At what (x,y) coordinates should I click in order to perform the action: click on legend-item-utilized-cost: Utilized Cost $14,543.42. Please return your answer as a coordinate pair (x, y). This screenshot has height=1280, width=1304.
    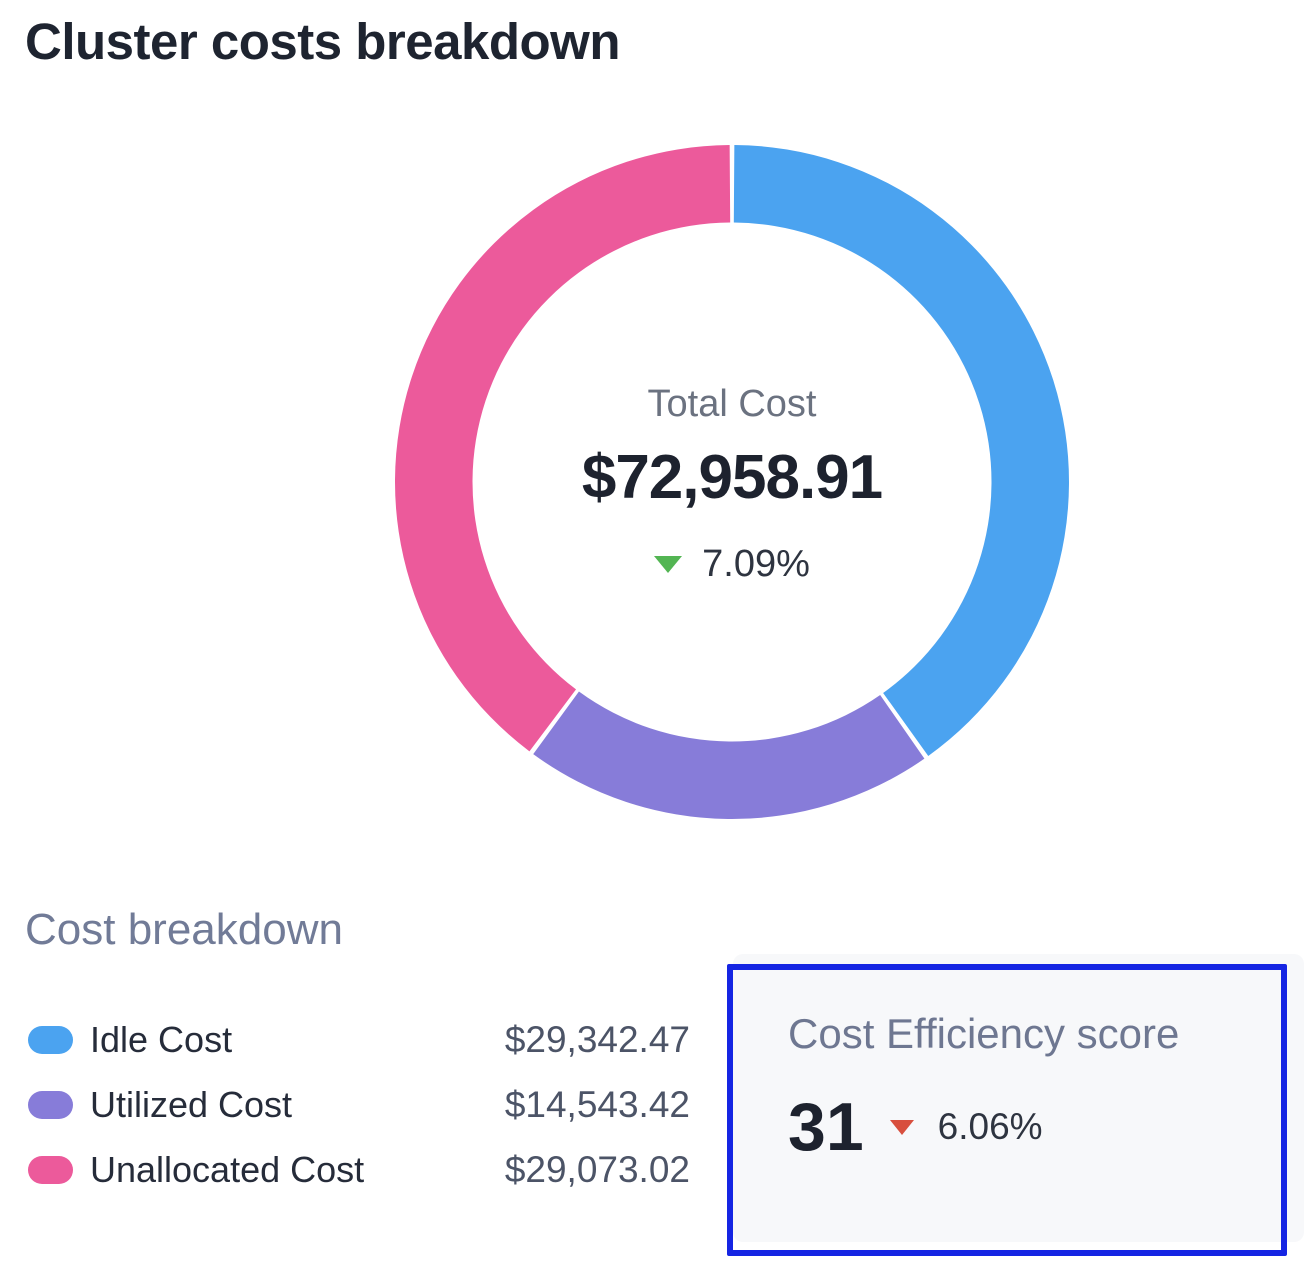
    Looking at the image, I should click on (359, 1105).